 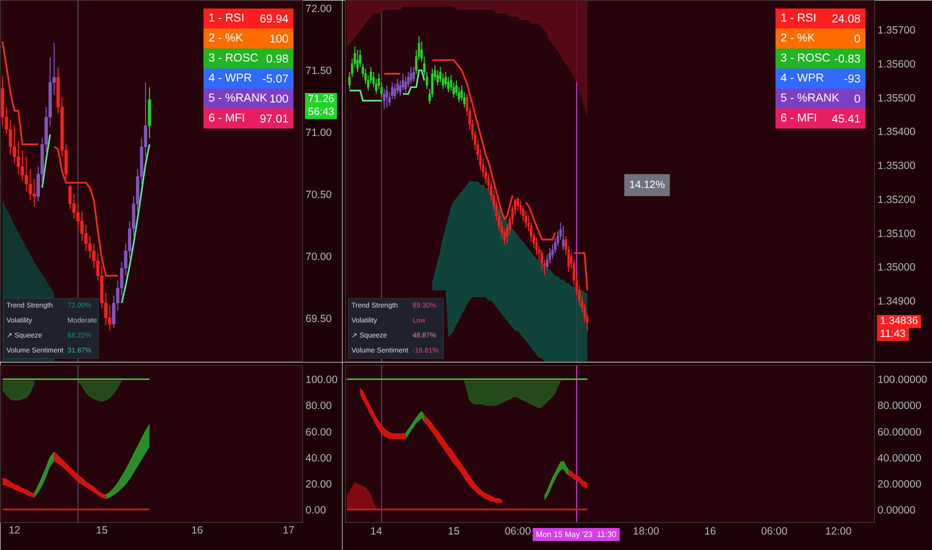 What do you see at coordinates (376, 532) in the screenshot?
I see `x-tick-label: 14` at bounding box center [376, 532].